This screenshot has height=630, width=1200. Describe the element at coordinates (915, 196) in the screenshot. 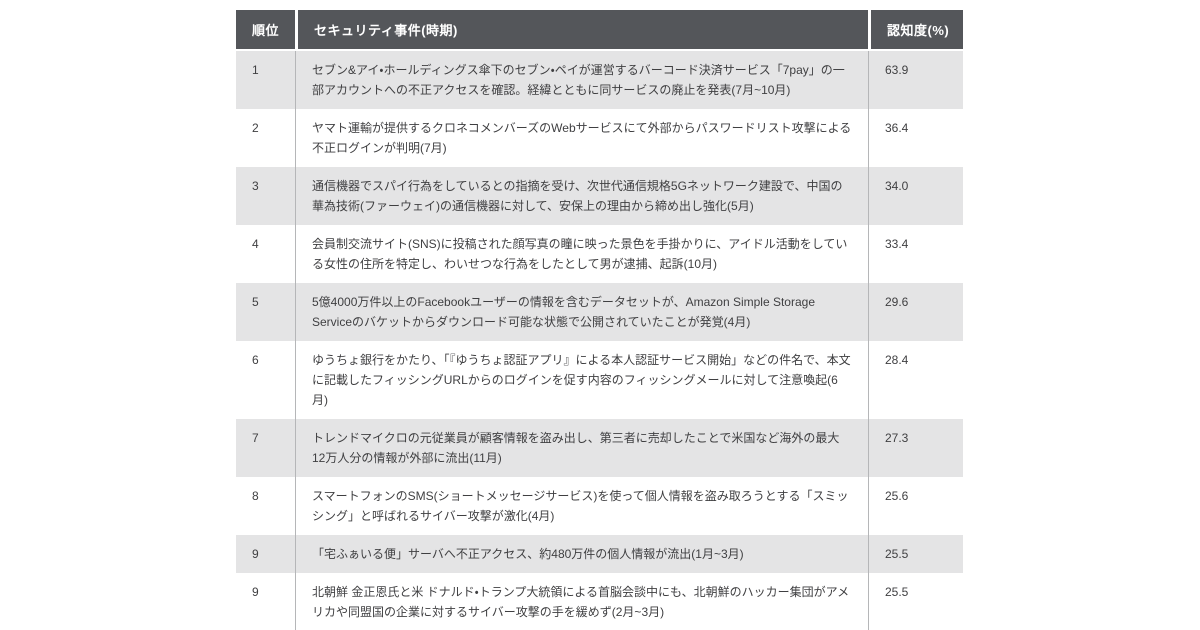

I see `awareness-cell: 34.0` at that location.